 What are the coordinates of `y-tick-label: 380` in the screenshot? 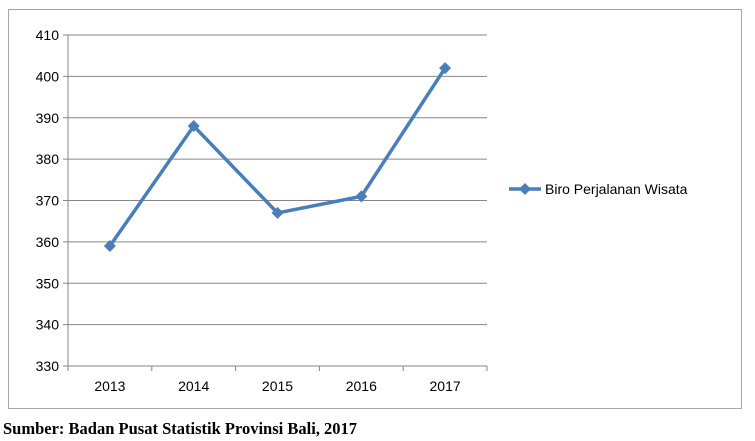 It's located at (48, 159).